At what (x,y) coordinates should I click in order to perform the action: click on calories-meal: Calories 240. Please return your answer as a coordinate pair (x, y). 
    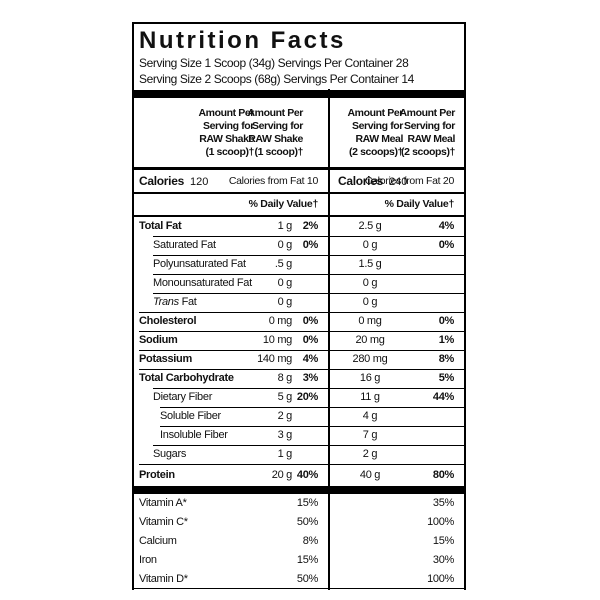
    Looking at the image, I should click on (372, 181).